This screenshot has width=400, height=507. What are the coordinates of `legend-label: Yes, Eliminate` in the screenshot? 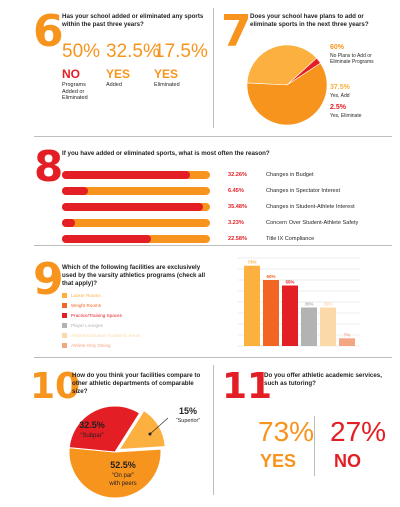 It's located at (346, 116).